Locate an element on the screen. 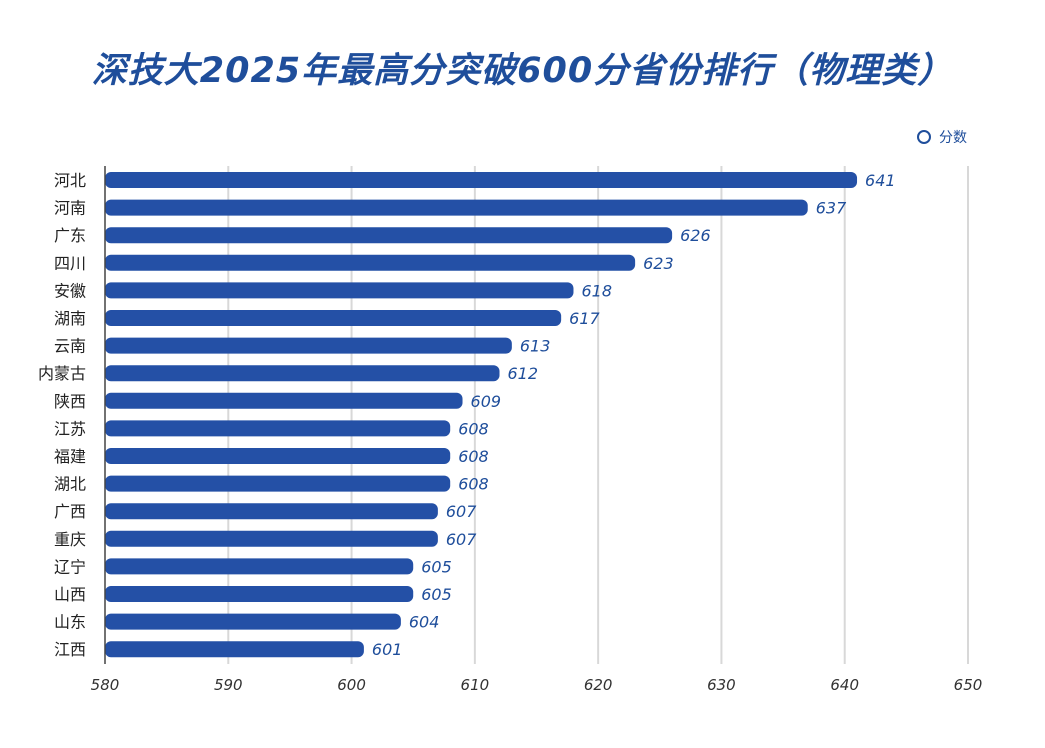  category-label: 云南 is located at coordinates (70, 346).